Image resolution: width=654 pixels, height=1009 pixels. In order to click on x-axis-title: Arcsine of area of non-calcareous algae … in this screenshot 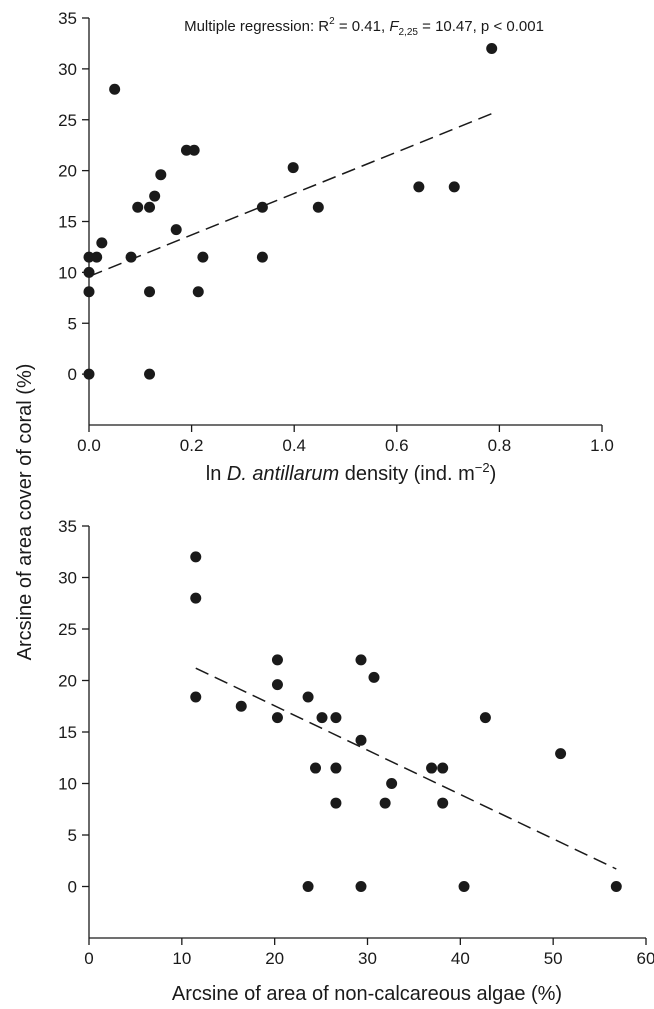, I will do `click(367, 994)`.